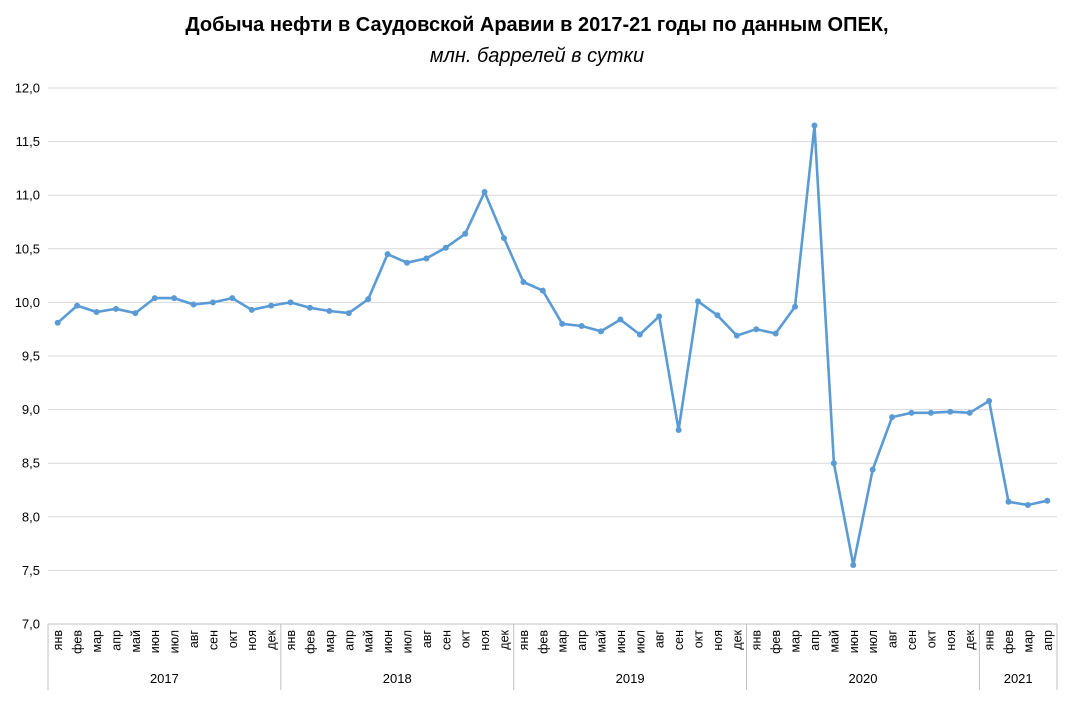 This screenshot has height=702, width=1074. I want to click on y-tick-label: 11,0, so click(28, 195).